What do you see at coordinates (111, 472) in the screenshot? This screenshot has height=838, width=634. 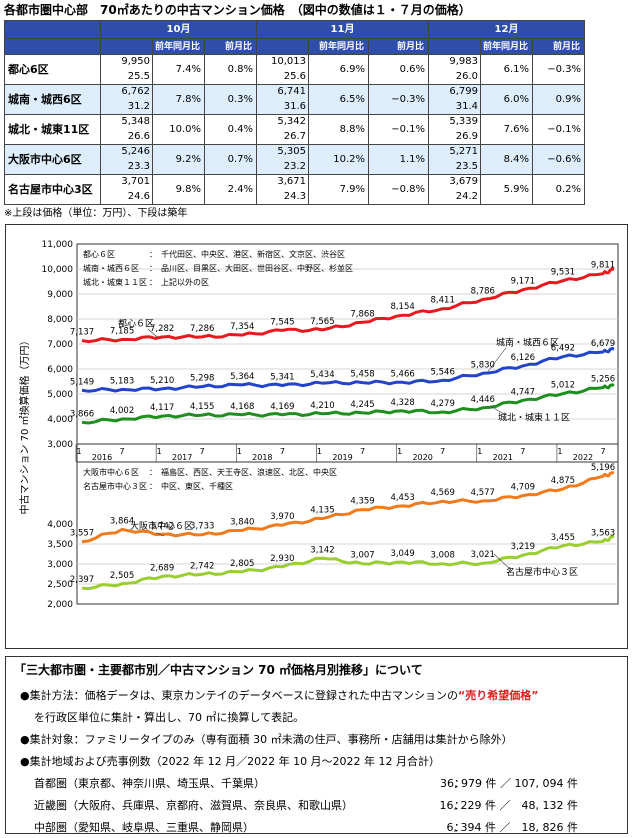 I see `legend-name: 大阪市中心６区` at bounding box center [111, 472].